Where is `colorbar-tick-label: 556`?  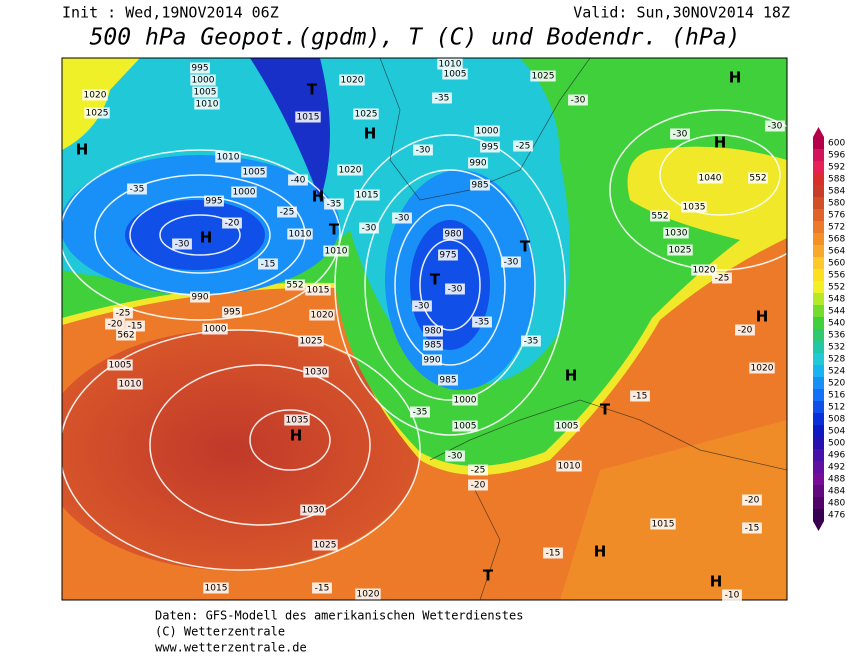 colorbar-tick-label: 556 is located at coordinates (836, 276).